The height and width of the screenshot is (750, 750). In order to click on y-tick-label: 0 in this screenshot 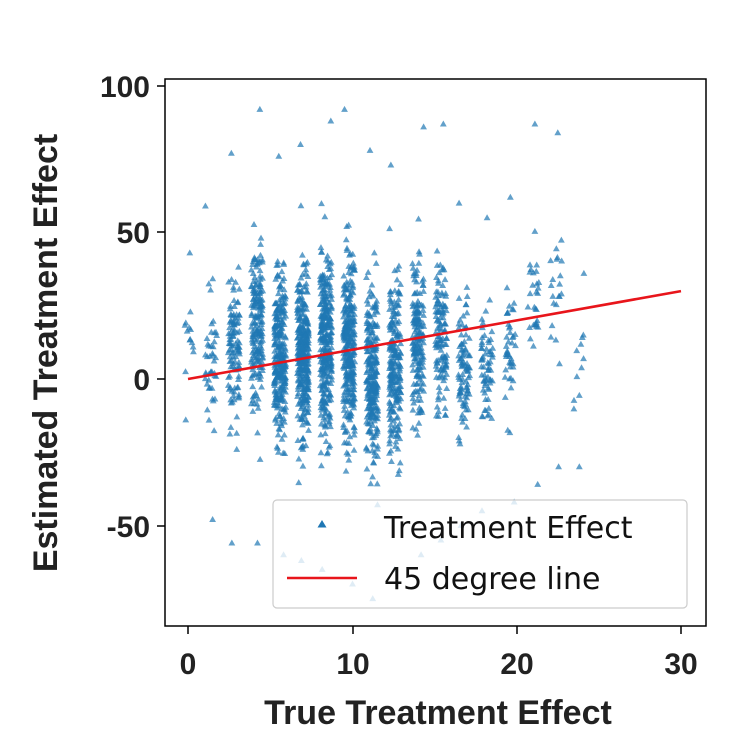, I will do `click(141, 380)`.